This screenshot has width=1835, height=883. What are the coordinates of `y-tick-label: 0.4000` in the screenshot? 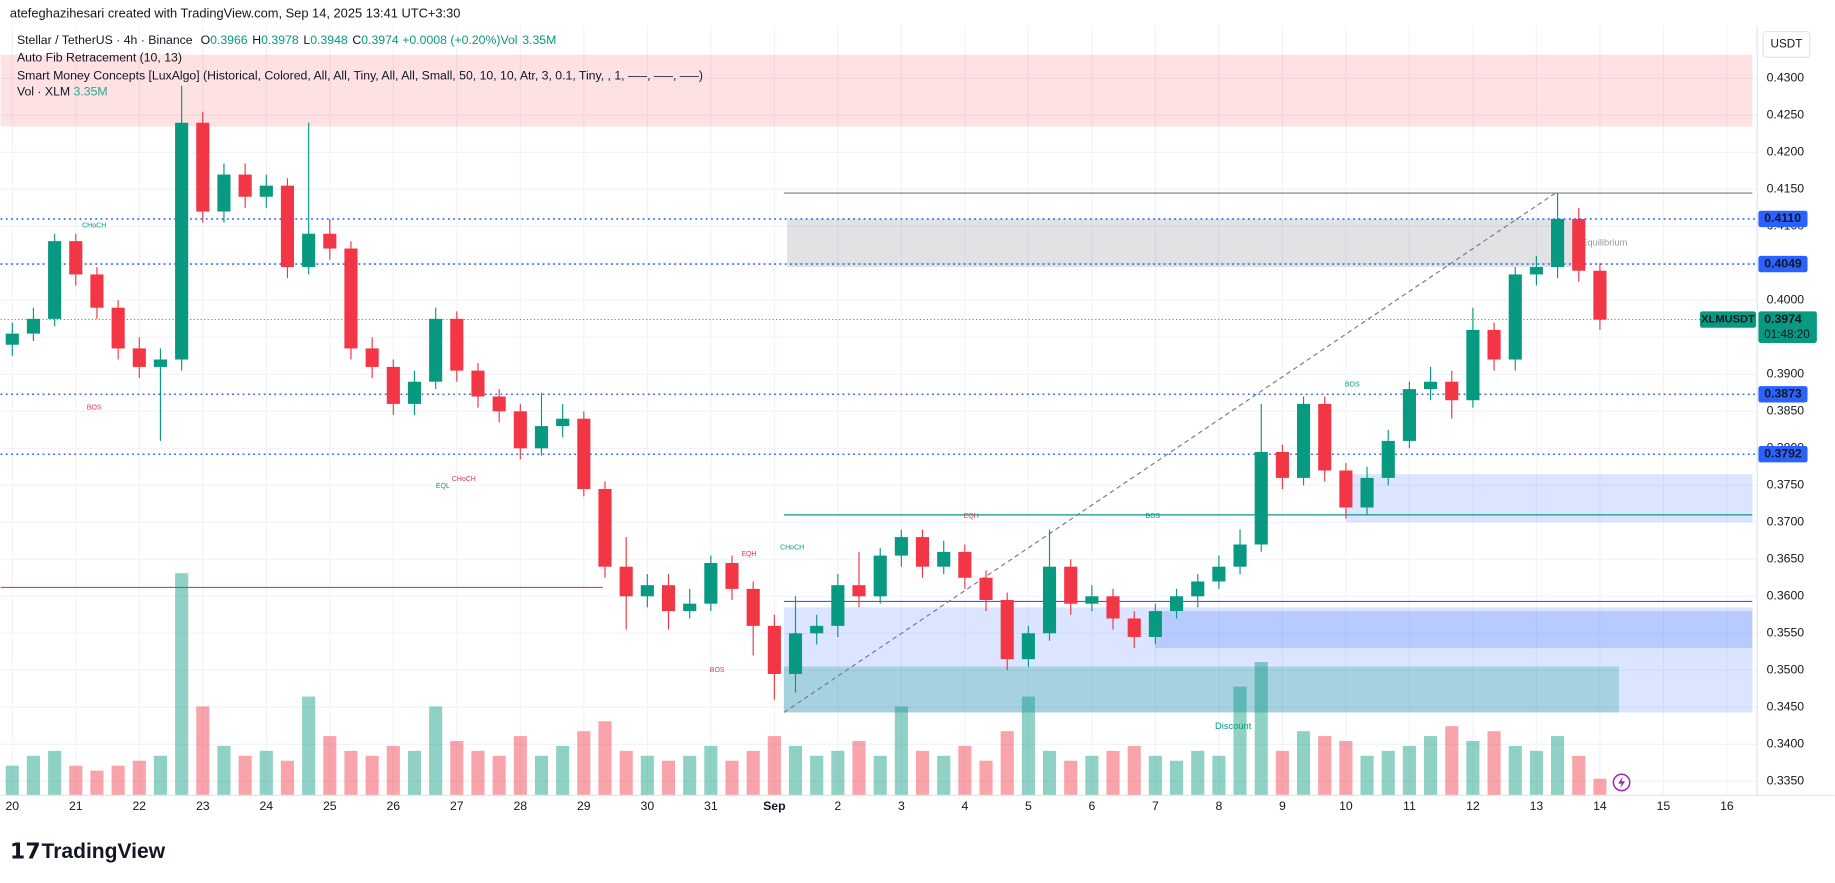 It's located at (1786, 300).